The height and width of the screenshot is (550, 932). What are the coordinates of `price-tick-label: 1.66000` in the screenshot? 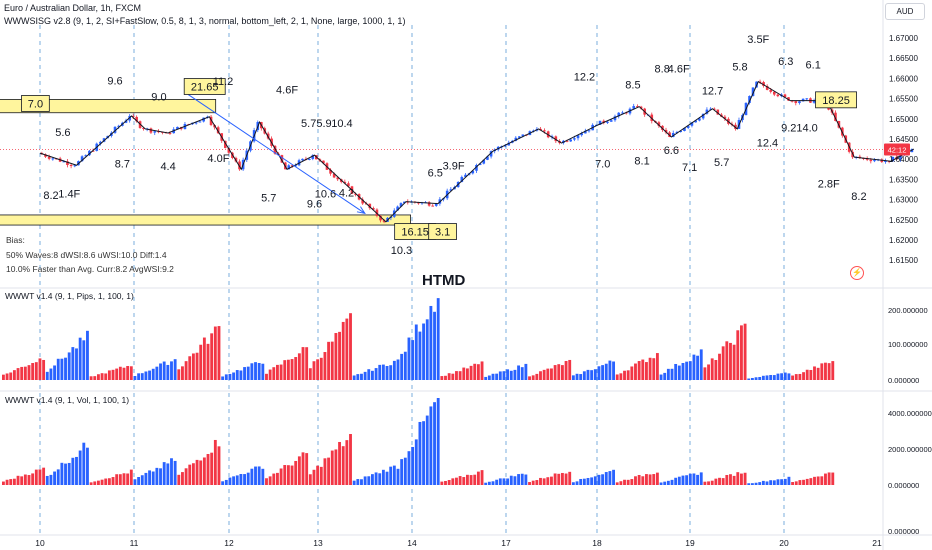 It's located at (903, 78).